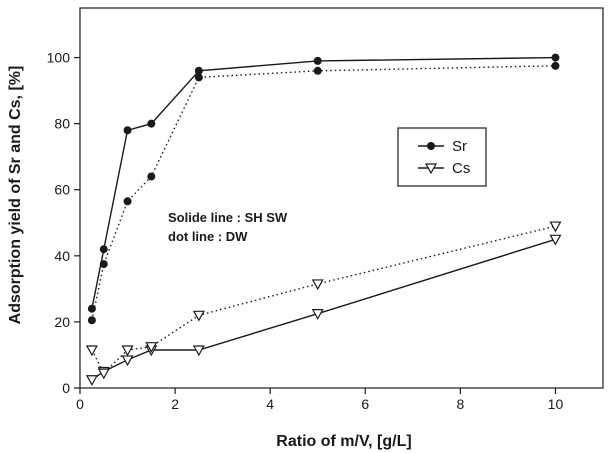 The width and height of the screenshot is (610, 453). I want to click on x-tick-label: 10, so click(556, 404).